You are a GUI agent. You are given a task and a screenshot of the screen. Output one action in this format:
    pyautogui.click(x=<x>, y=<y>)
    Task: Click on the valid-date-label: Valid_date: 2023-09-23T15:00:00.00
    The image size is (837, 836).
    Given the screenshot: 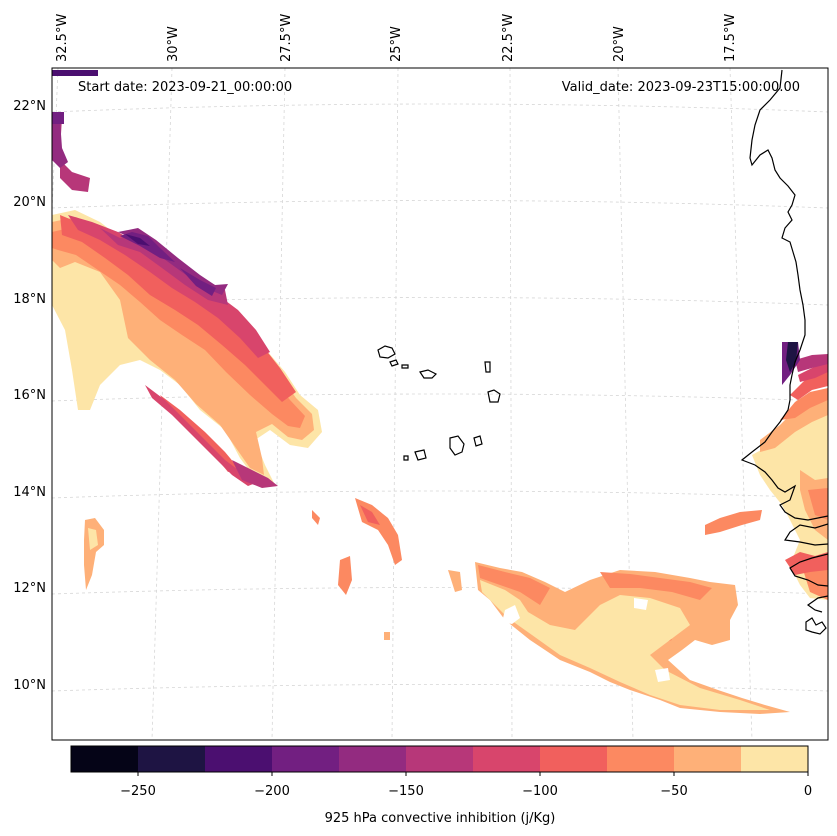 What is the action you would take?
    pyautogui.click(x=681, y=87)
    